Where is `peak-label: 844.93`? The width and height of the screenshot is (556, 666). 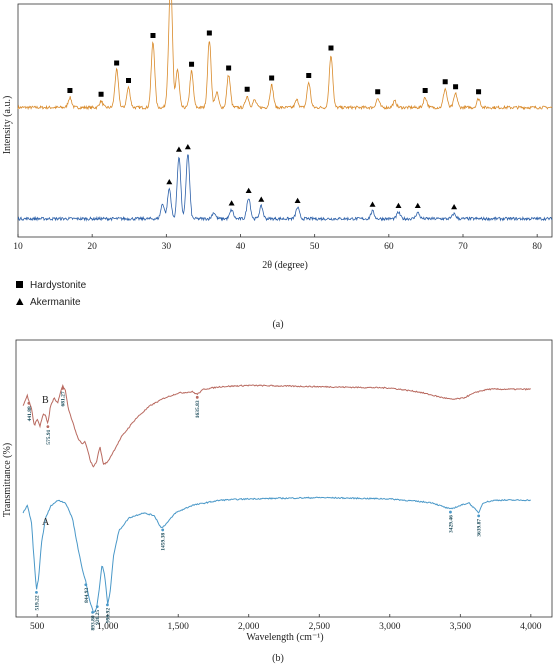 peak-label: 844.93 is located at coordinates (87, 595).